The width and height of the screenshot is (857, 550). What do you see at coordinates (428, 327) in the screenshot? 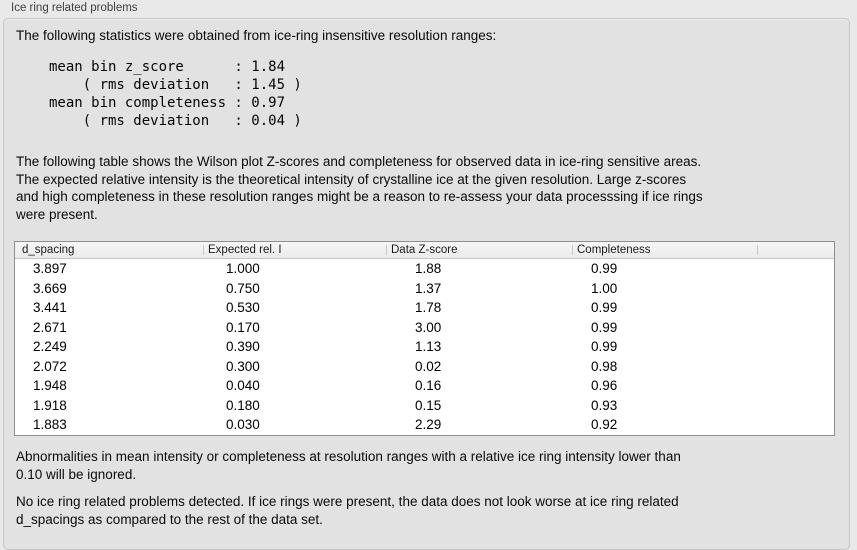
I see `table-cell: 3.00` at bounding box center [428, 327].